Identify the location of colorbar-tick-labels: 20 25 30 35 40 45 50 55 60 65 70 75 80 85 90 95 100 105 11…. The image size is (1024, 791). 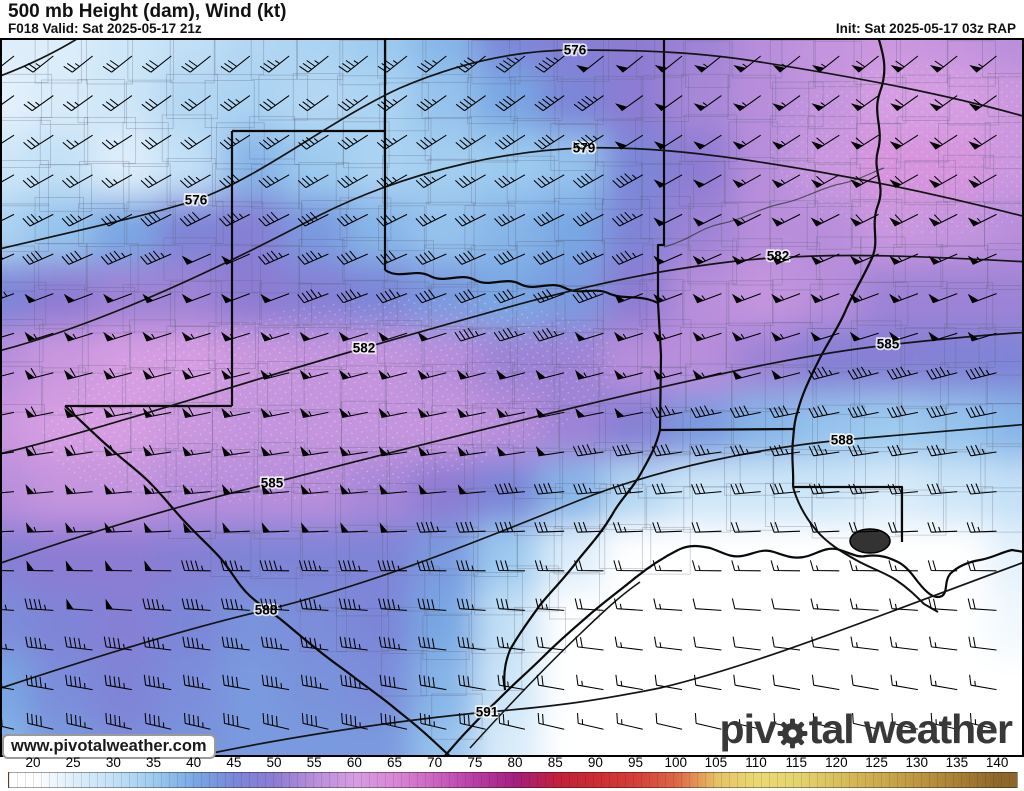
(512, 763).